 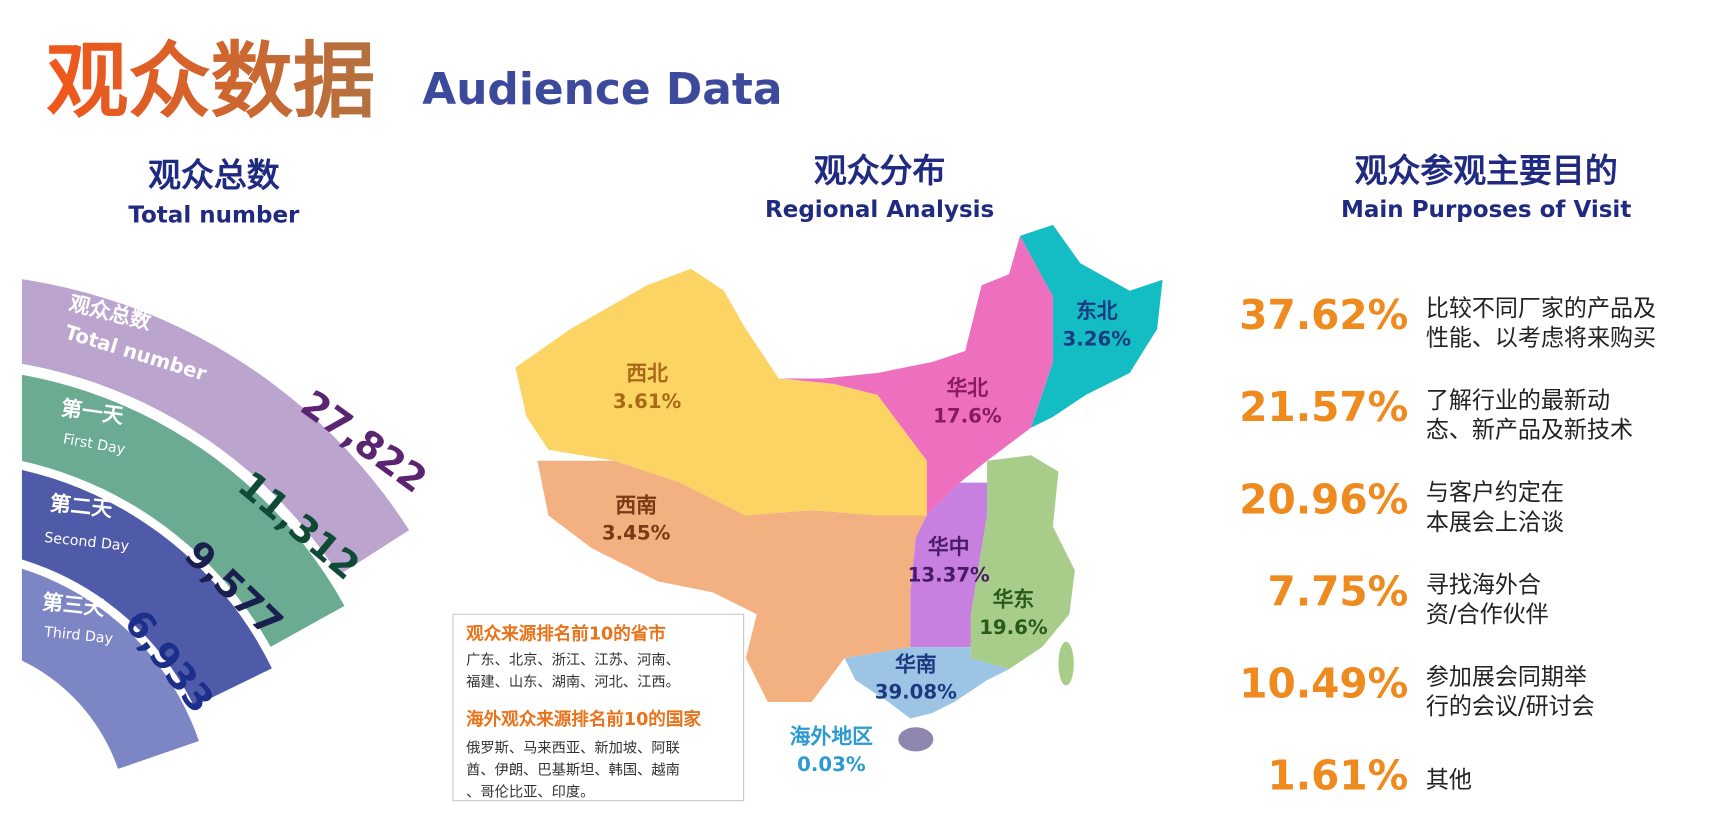 What do you see at coordinates (1323, 407) in the screenshot?
I see `purpose-share: 21.57%` at bounding box center [1323, 407].